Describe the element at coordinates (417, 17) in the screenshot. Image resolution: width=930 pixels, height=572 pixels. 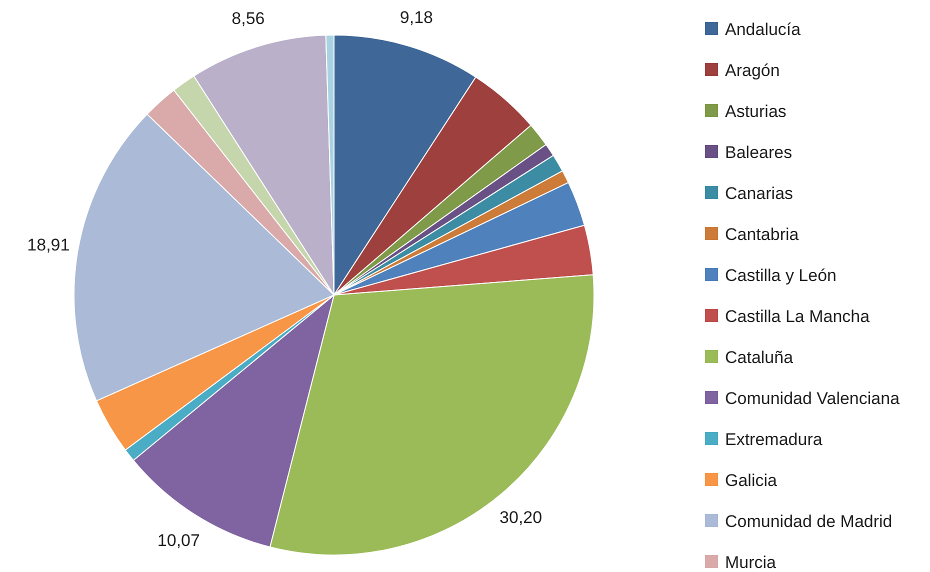
I see `data-label: 9,18` at that location.